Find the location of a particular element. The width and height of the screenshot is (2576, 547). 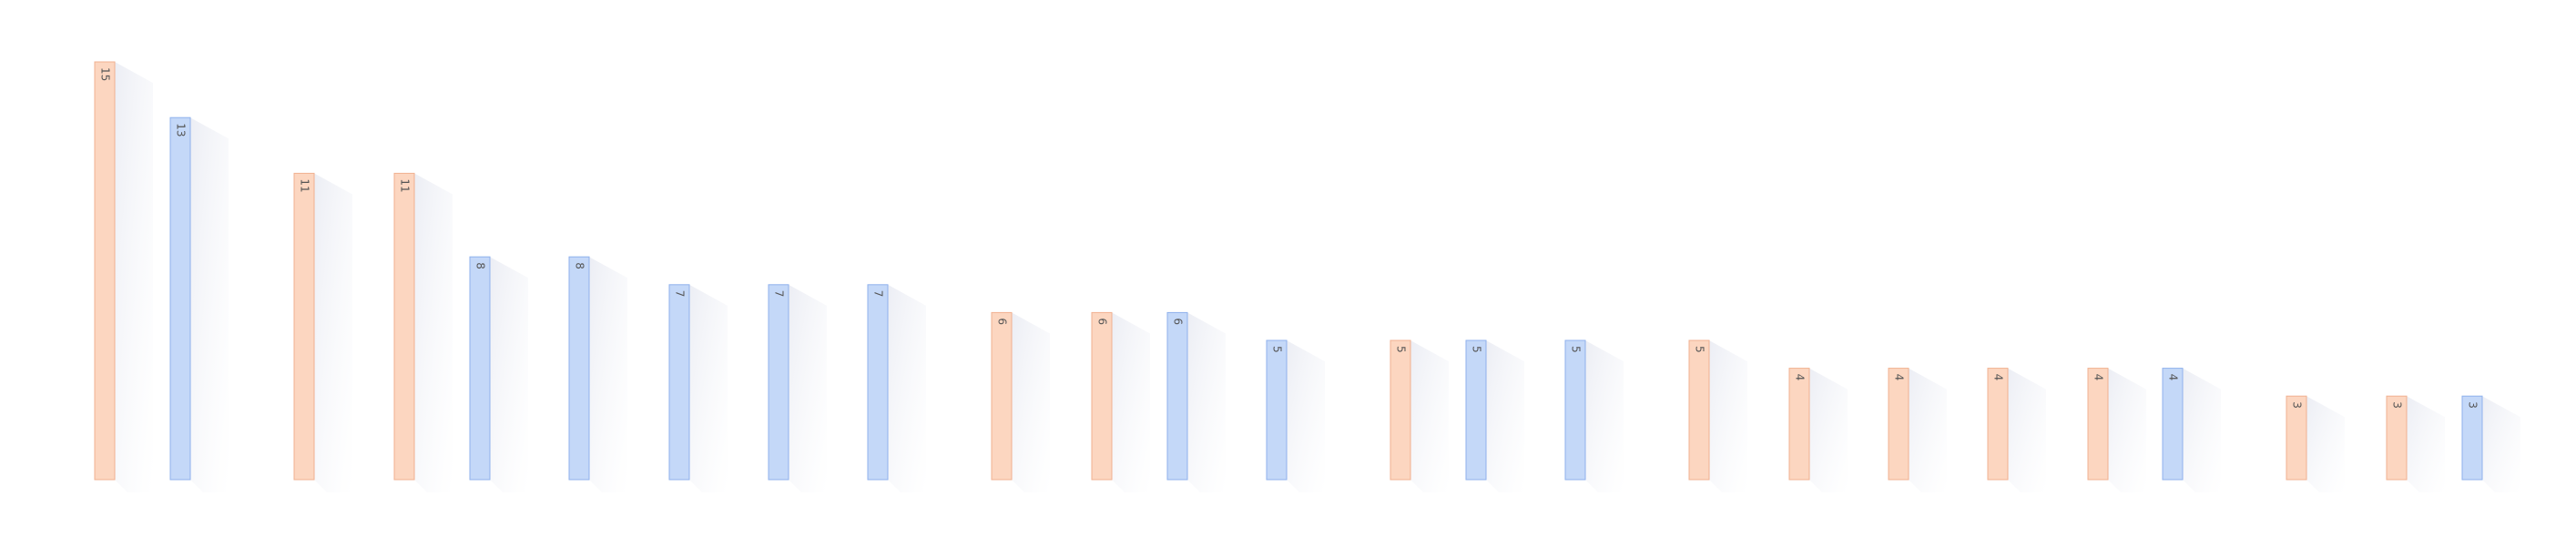

bar-value-label: 13 is located at coordinates (181, 130).